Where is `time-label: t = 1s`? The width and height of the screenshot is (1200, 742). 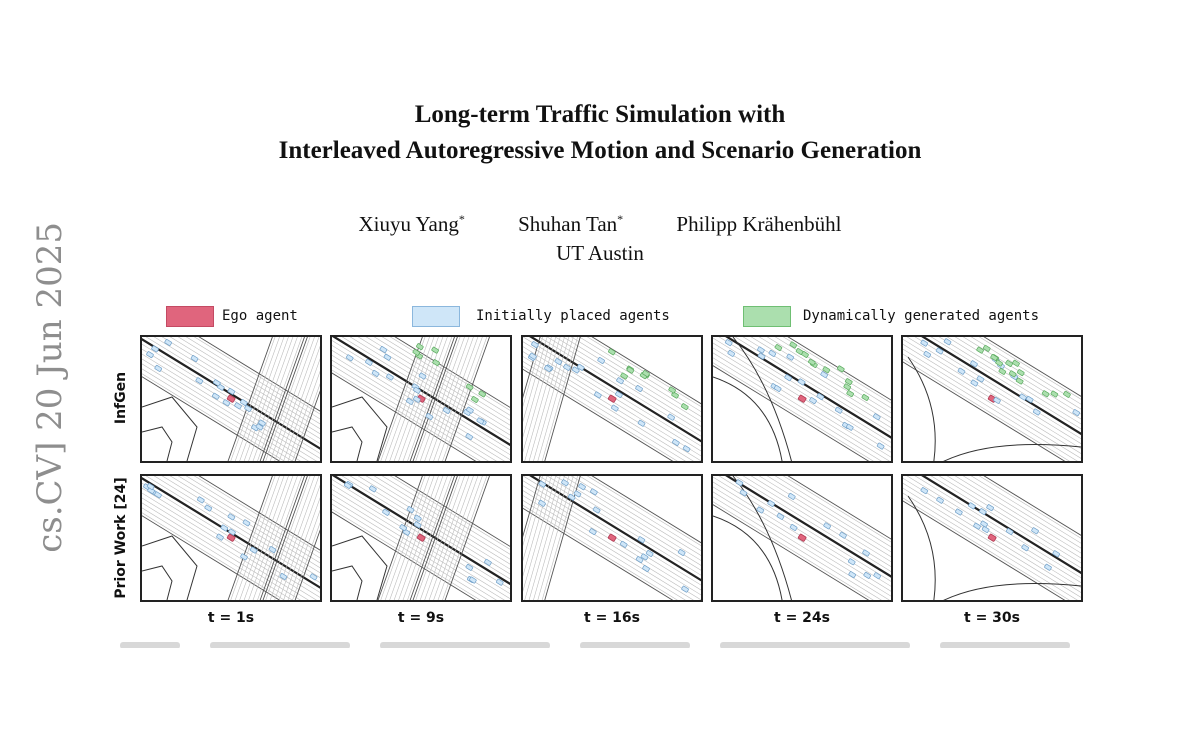
time-label: t = 1s is located at coordinates (231, 618).